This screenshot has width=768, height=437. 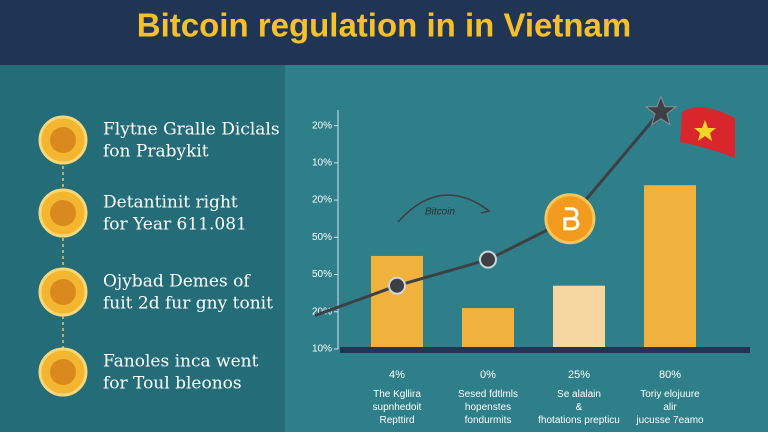 I want to click on item-text: Fanoles inca went, so click(x=181, y=362).